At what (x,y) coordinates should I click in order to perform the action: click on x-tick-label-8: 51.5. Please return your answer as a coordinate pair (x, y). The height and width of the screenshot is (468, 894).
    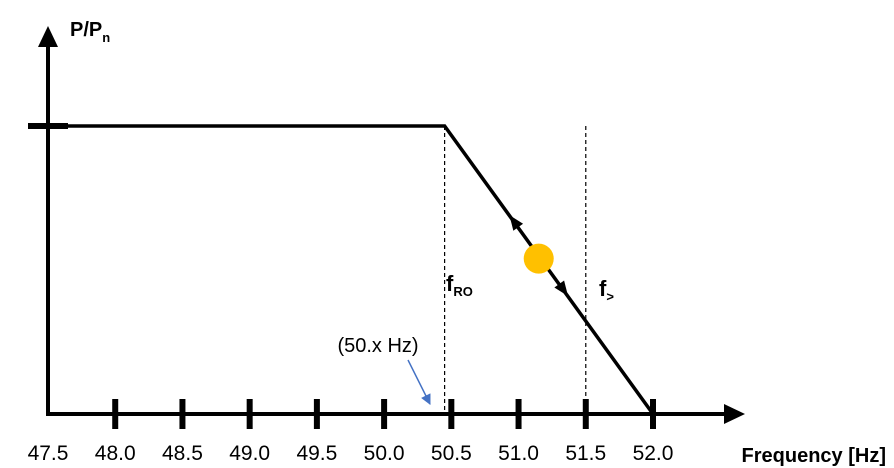
    Looking at the image, I should click on (585, 453).